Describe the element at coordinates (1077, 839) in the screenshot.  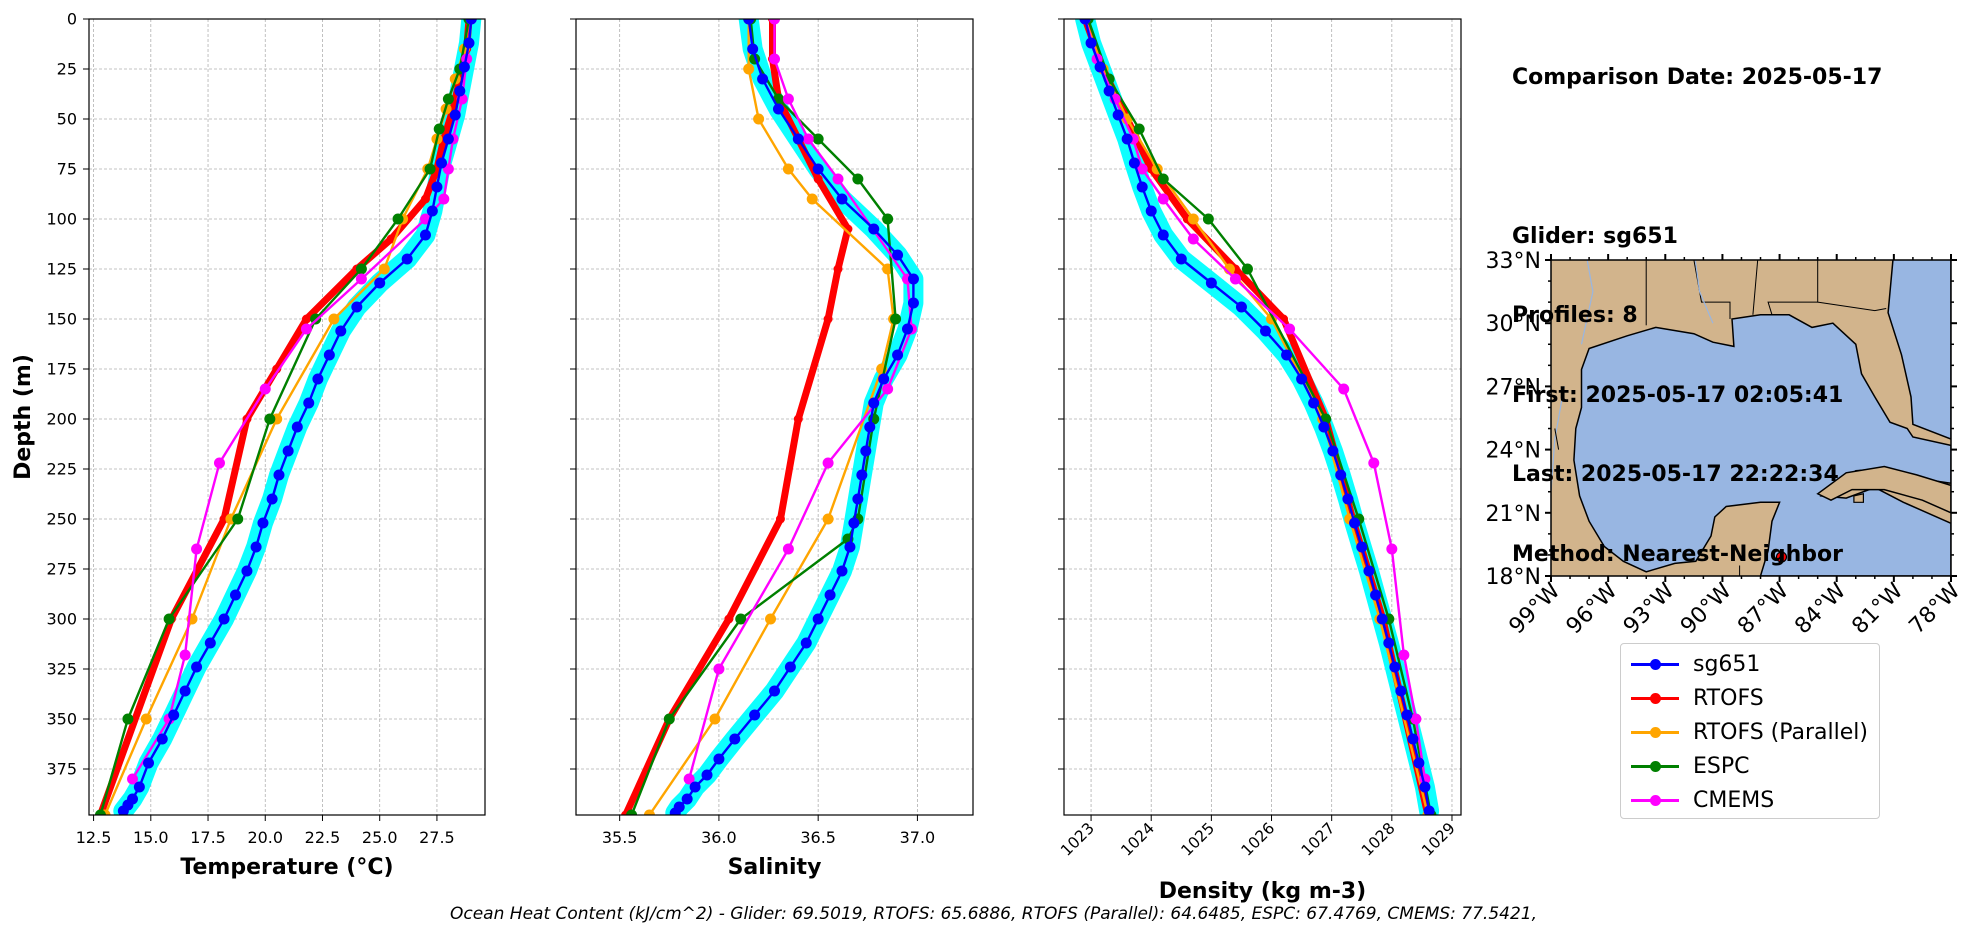
I see `x-tick-label: 1023` at that location.